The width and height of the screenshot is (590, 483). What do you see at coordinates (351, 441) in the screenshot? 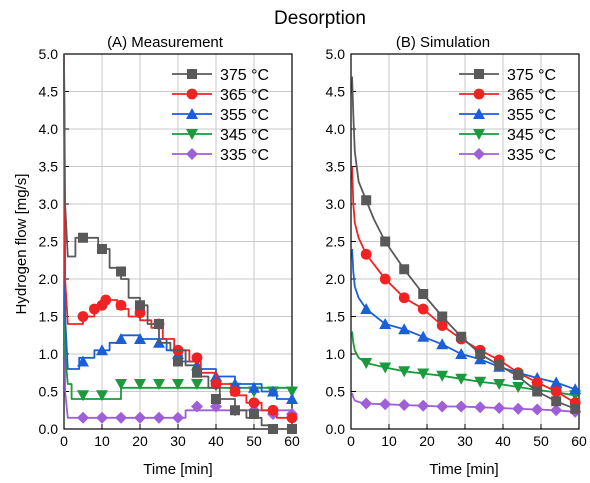
I see `panel-b-x-tick-label: 0` at bounding box center [351, 441].